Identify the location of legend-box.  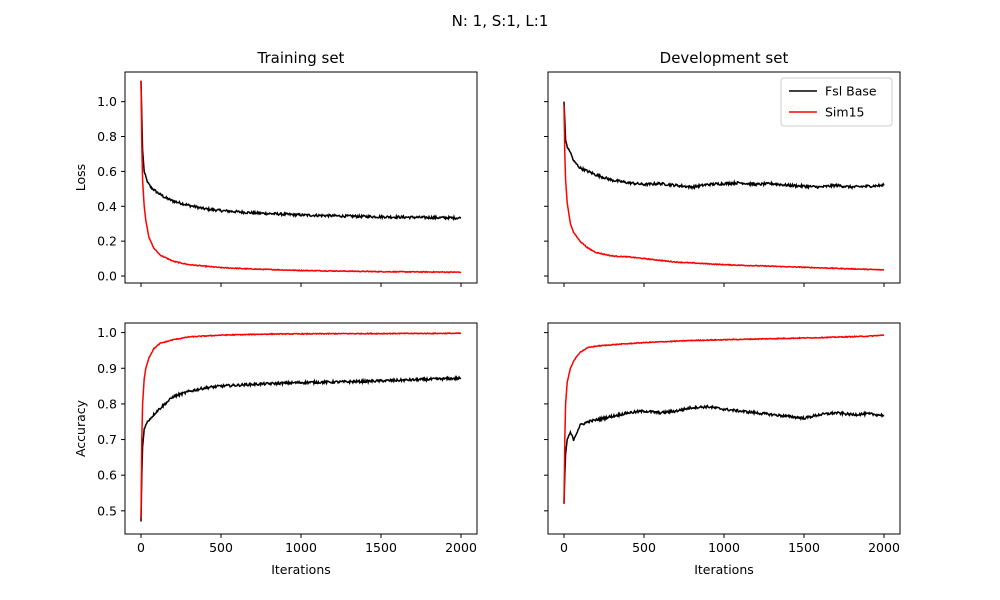
(836, 102).